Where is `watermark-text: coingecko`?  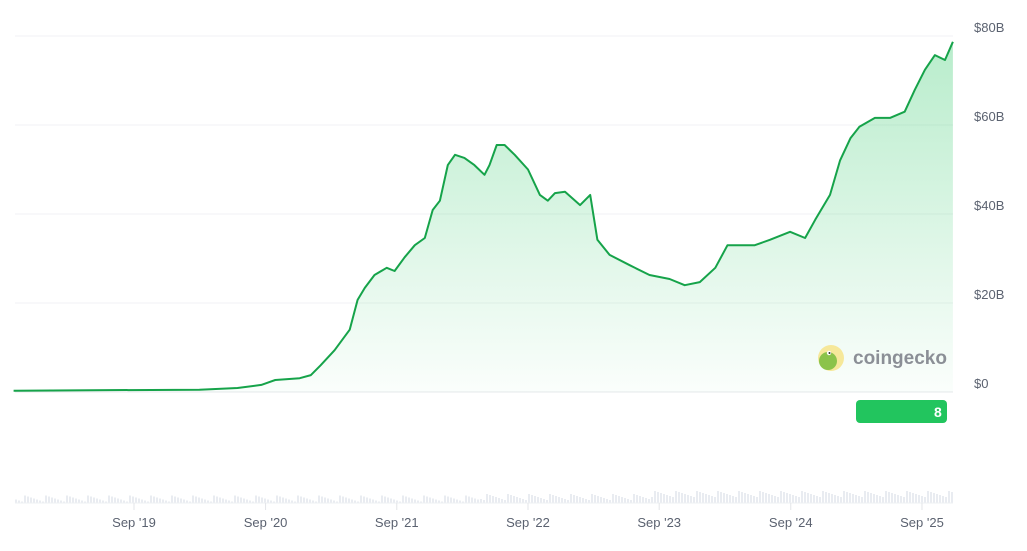
watermark-text: coingecko is located at coordinates (900, 358).